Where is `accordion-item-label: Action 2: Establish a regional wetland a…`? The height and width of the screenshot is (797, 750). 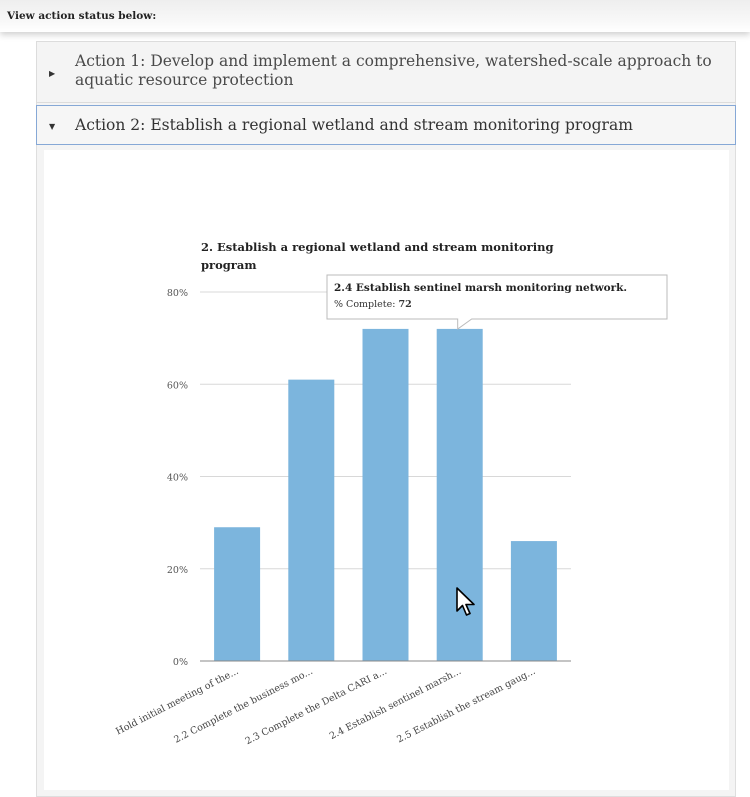
accordion-item-label: Action 2: Establish a regional wetland a… is located at coordinates (354, 125).